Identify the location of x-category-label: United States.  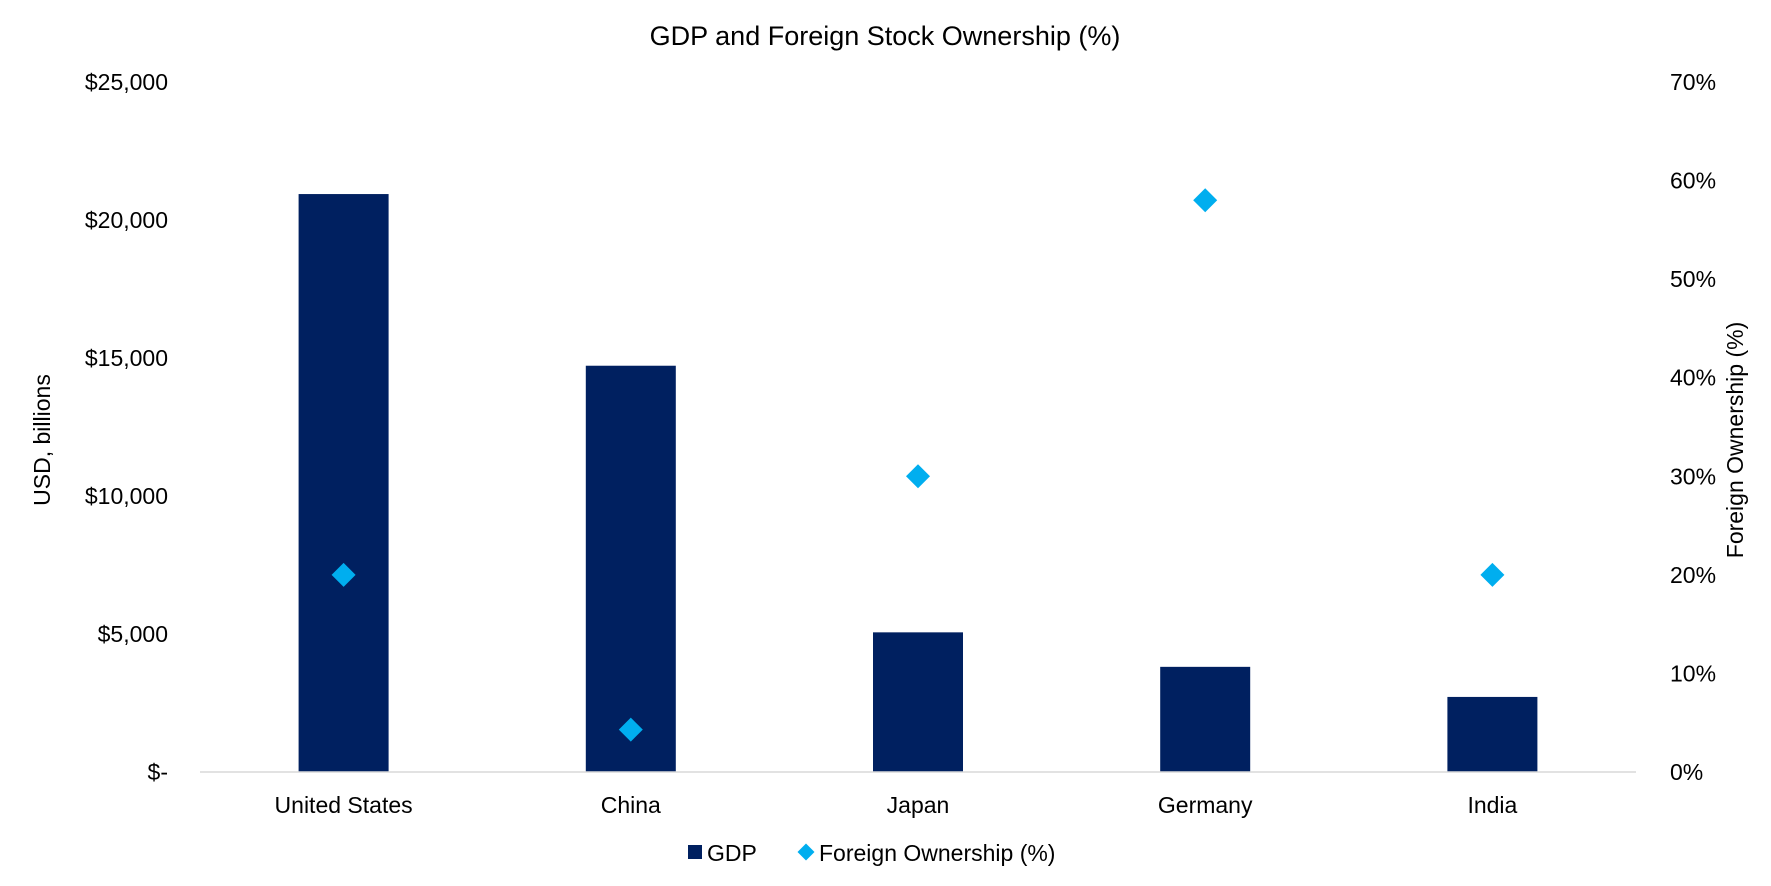
(344, 805).